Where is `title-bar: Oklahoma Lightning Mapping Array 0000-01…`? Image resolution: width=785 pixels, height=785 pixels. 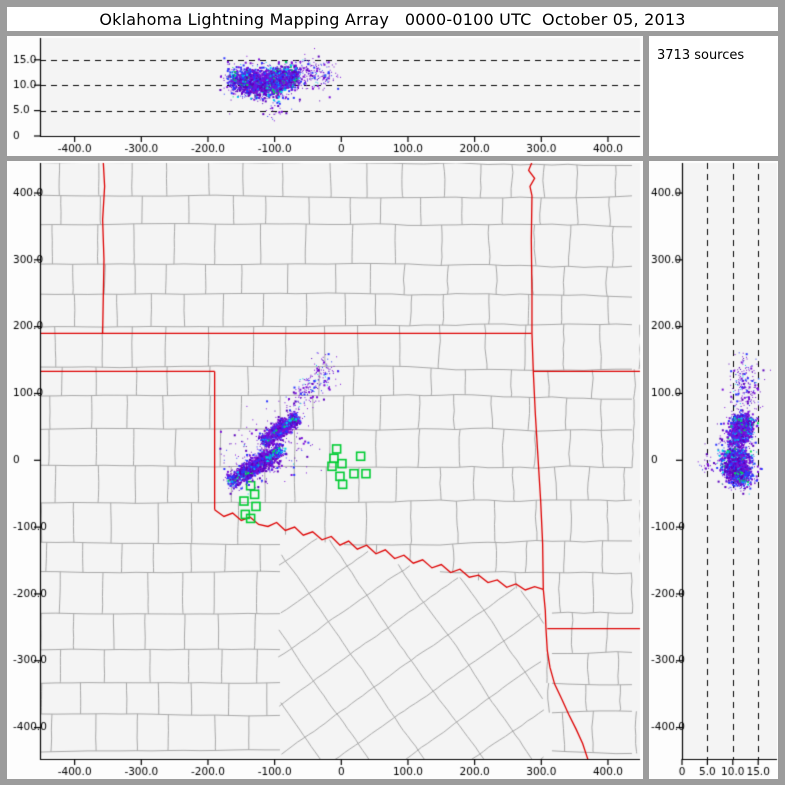 title-bar: Oklahoma Lightning Mapping Array 0000-01… is located at coordinates (392, 19).